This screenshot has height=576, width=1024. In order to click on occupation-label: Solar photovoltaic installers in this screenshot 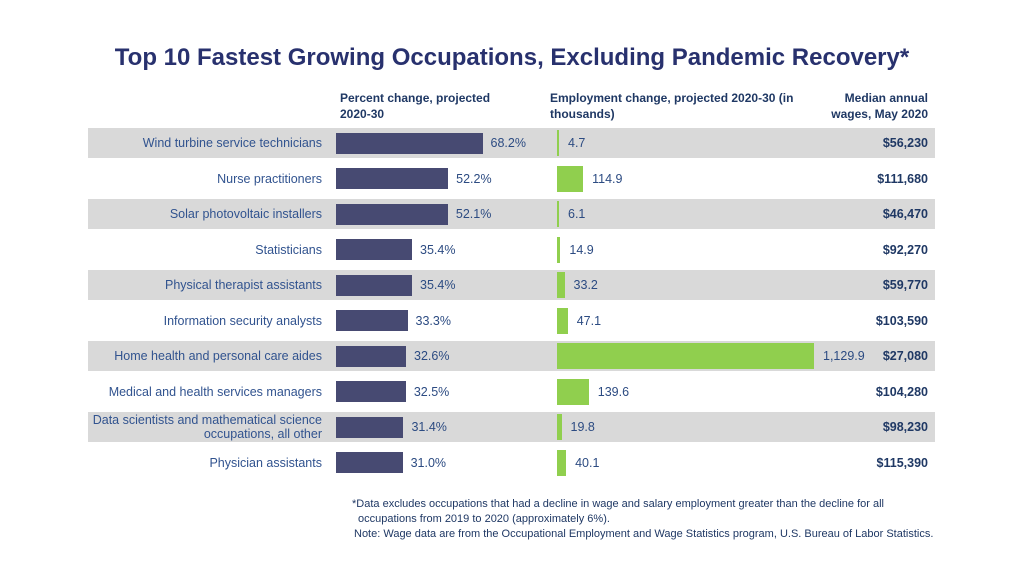, I will do `click(245, 214)`.